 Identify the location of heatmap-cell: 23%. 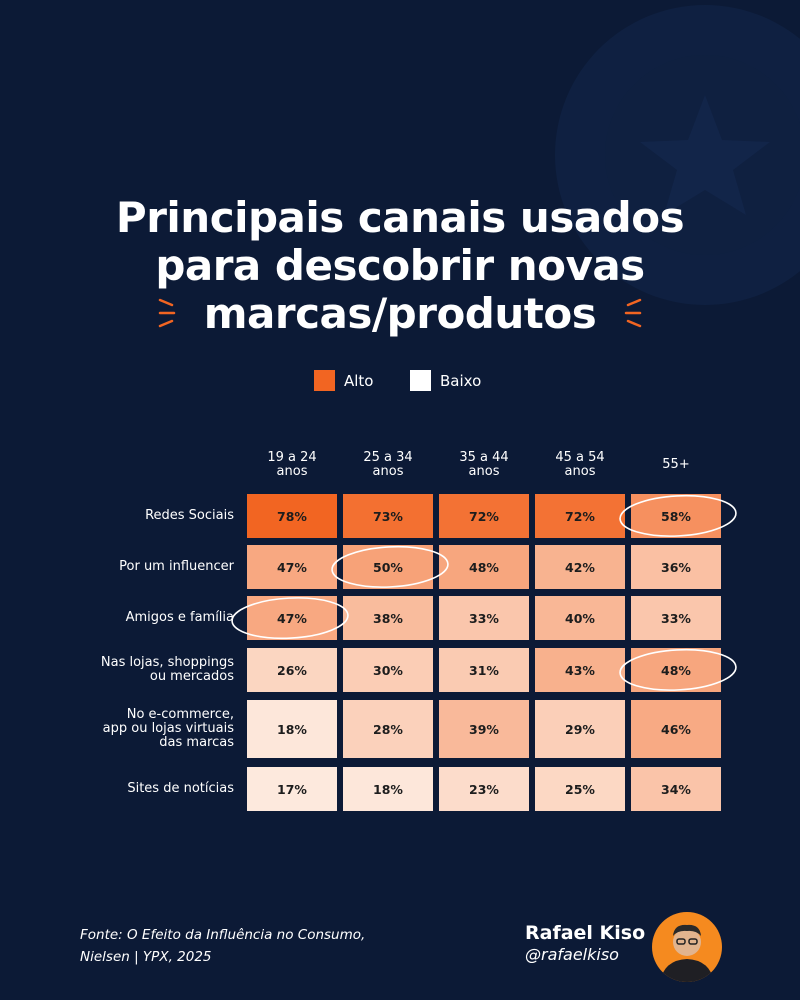
(484, 789).